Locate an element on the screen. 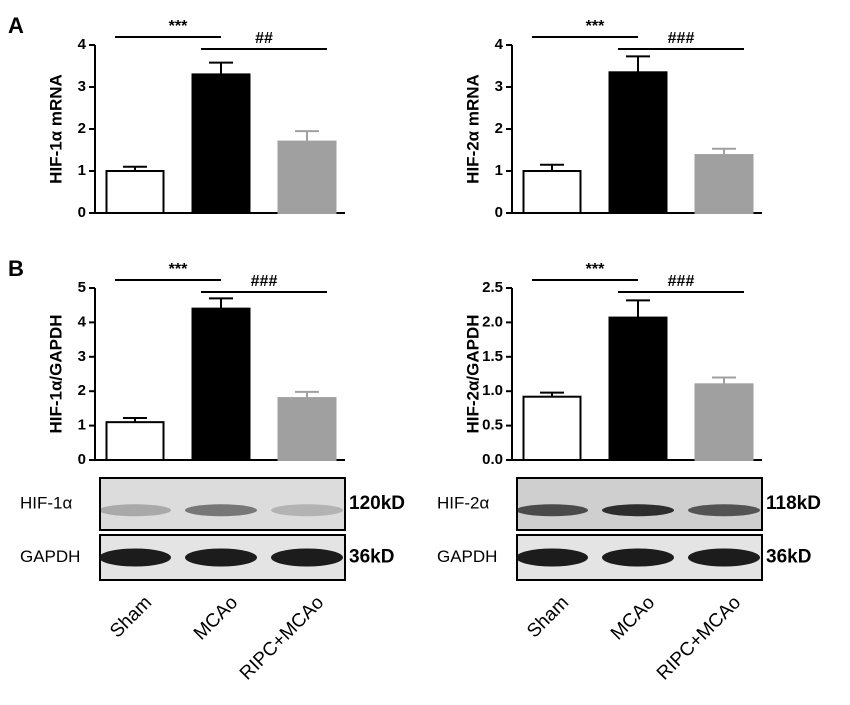 The height and width of the screenshot is (705, 850). y-tick-label: 0.0 is located at coordinates (492, 459).